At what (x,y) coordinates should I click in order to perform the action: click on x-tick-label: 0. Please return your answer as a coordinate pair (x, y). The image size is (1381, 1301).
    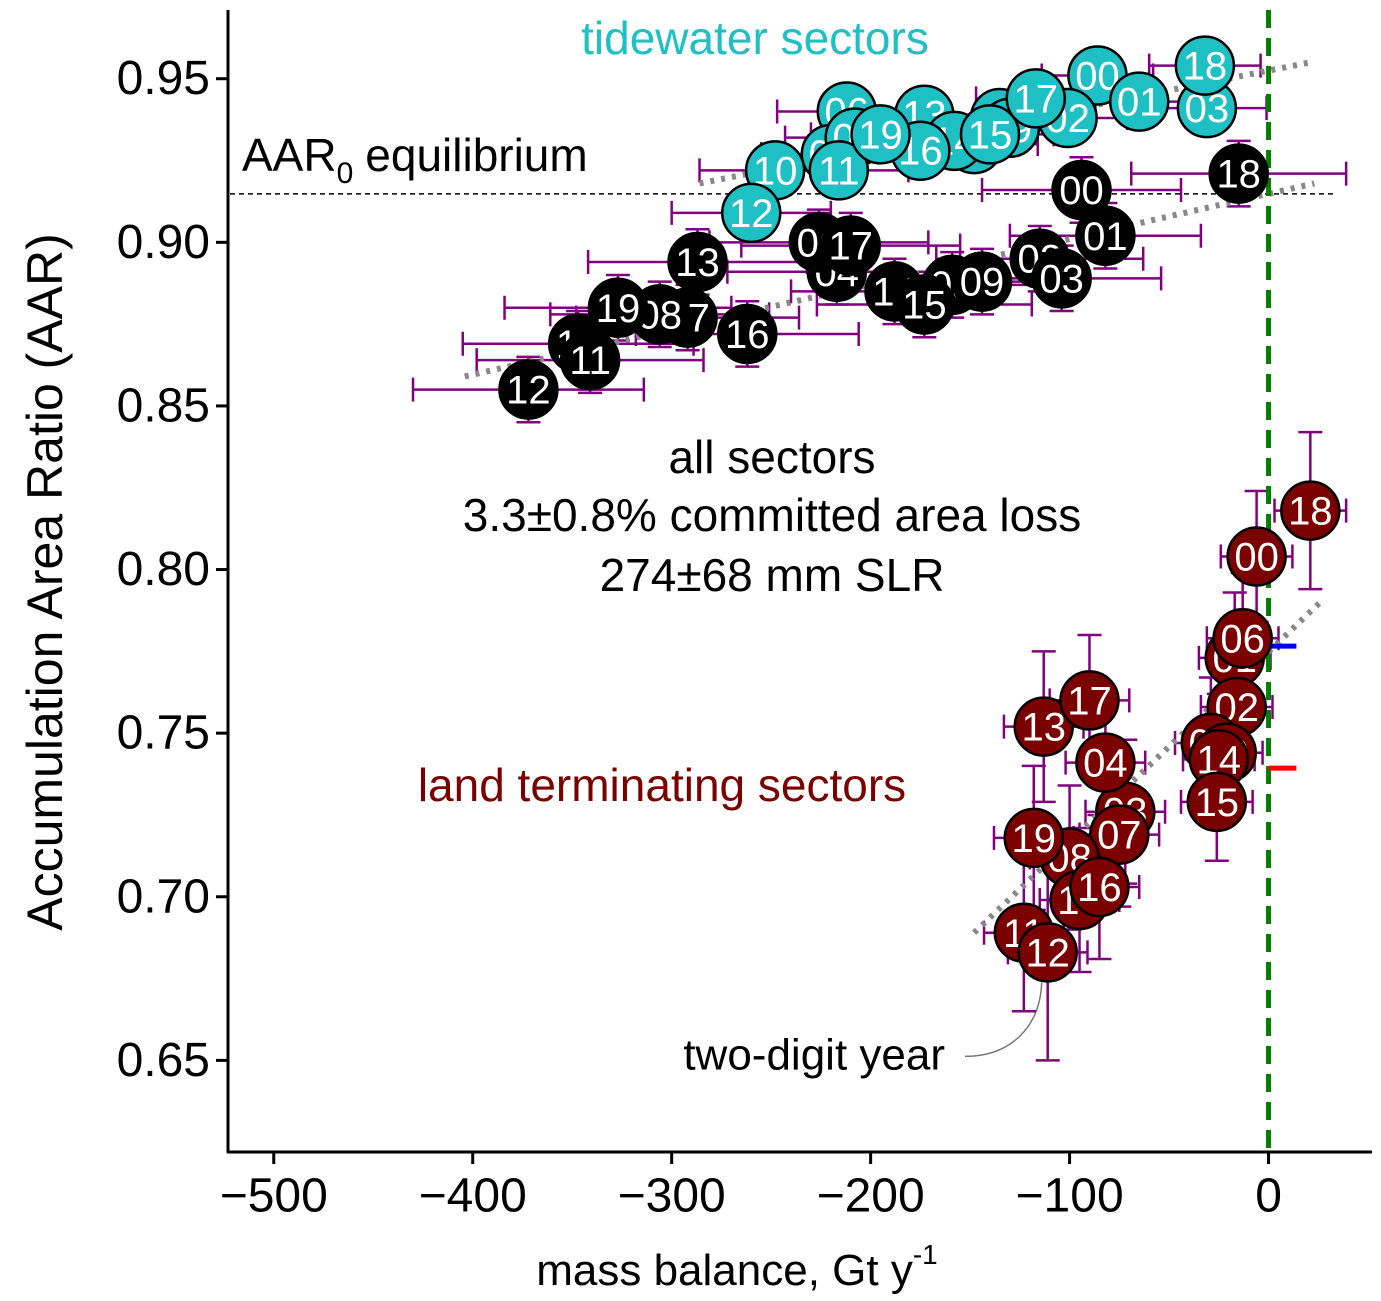
    Looking at the image, I should click on (1268, 1196).